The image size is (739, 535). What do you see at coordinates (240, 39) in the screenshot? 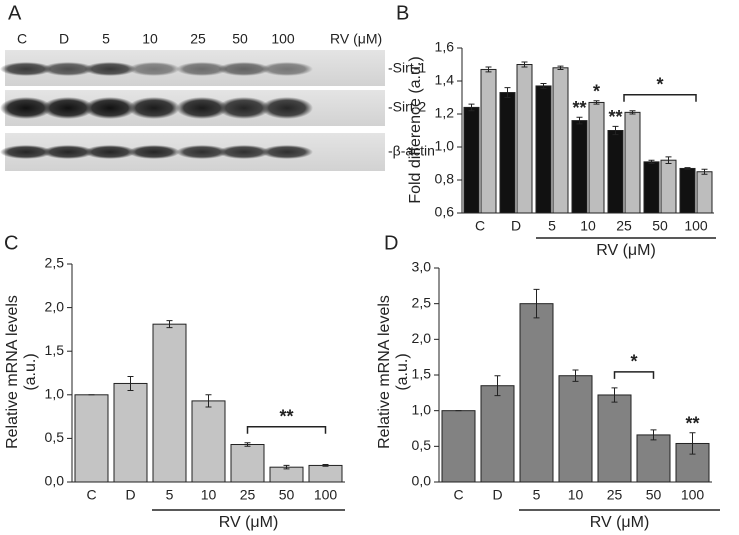
I see `lane-label: 50` at bounding box center [240, 39].